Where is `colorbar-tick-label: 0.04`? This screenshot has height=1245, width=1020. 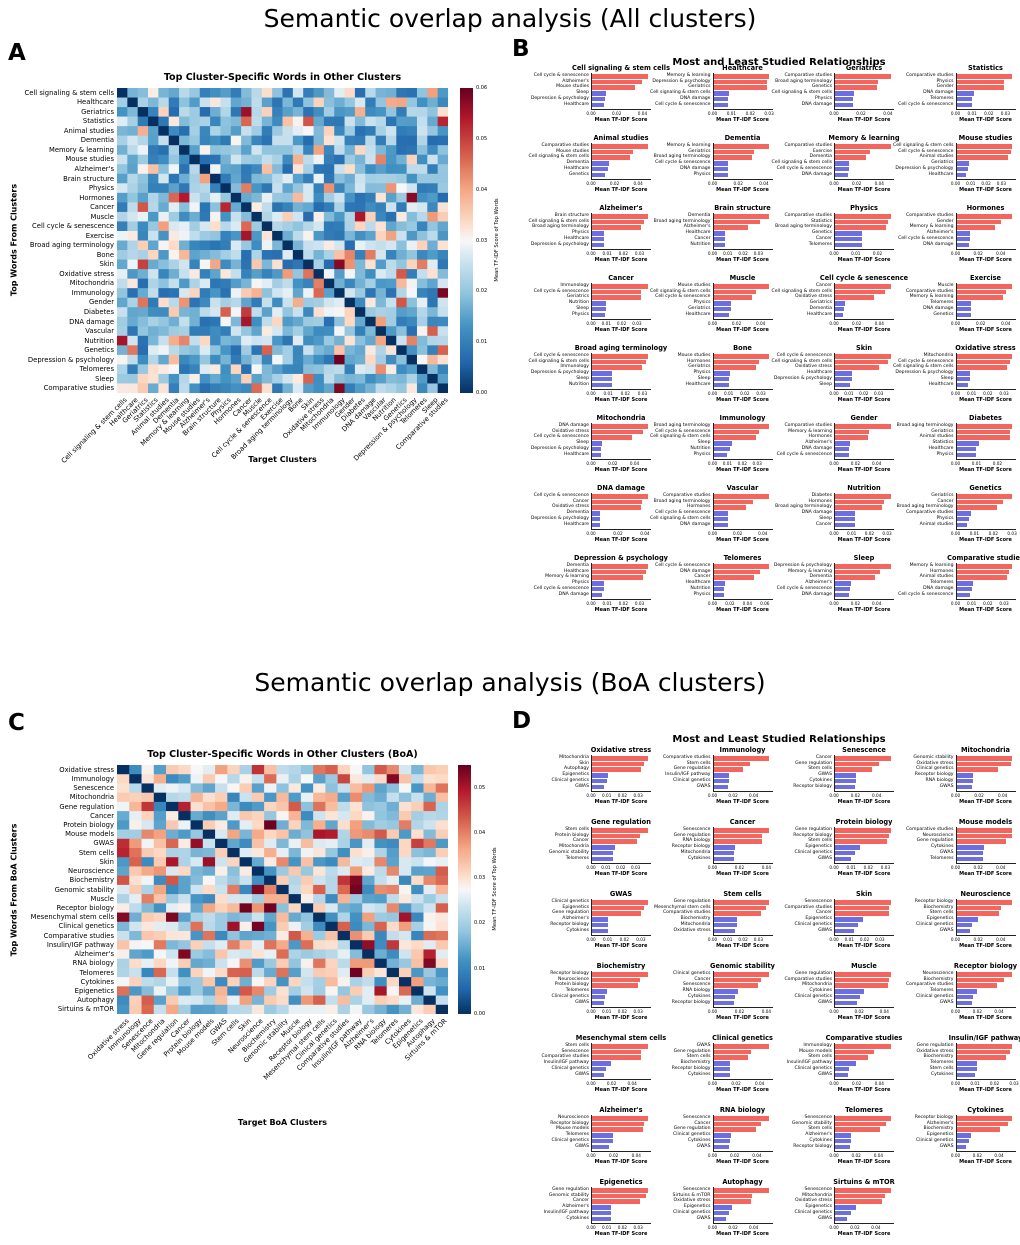 colorbar-tick-label: 0.04 is located at coordinates (482, 189).